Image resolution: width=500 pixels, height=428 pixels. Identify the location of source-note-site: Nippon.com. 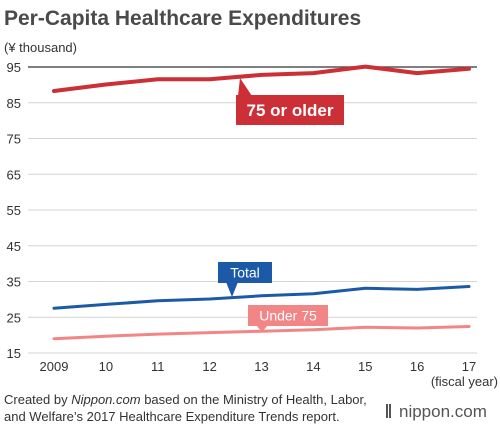
(106, 399).